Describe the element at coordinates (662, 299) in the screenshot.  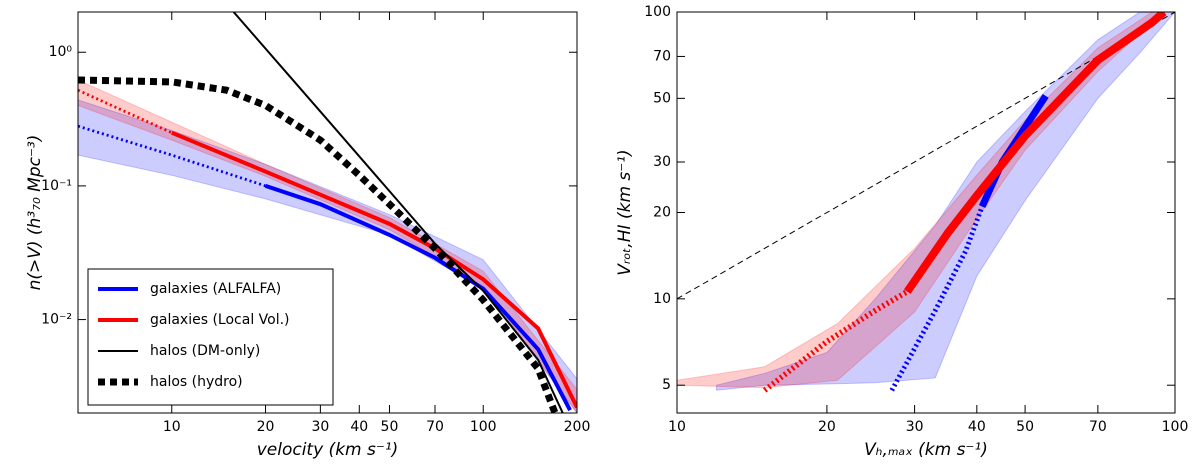
I see `y-tick-label: 10` at that location.